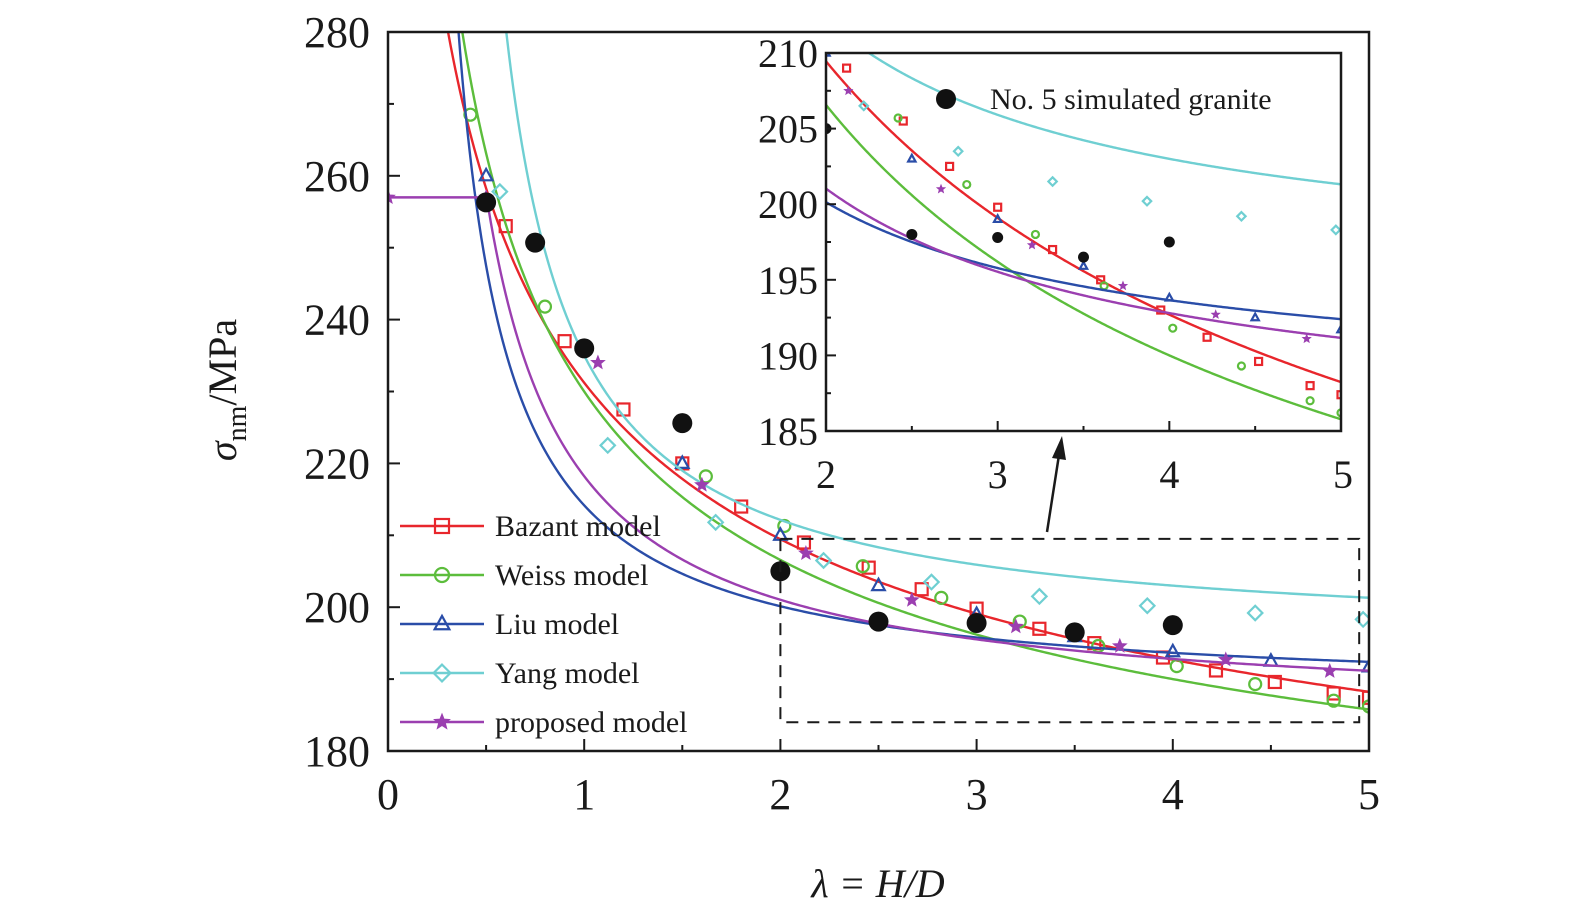 This screenshot has height=923, width=1575. I want to click on inset-y-tick-label: 190, so click(788, 355).